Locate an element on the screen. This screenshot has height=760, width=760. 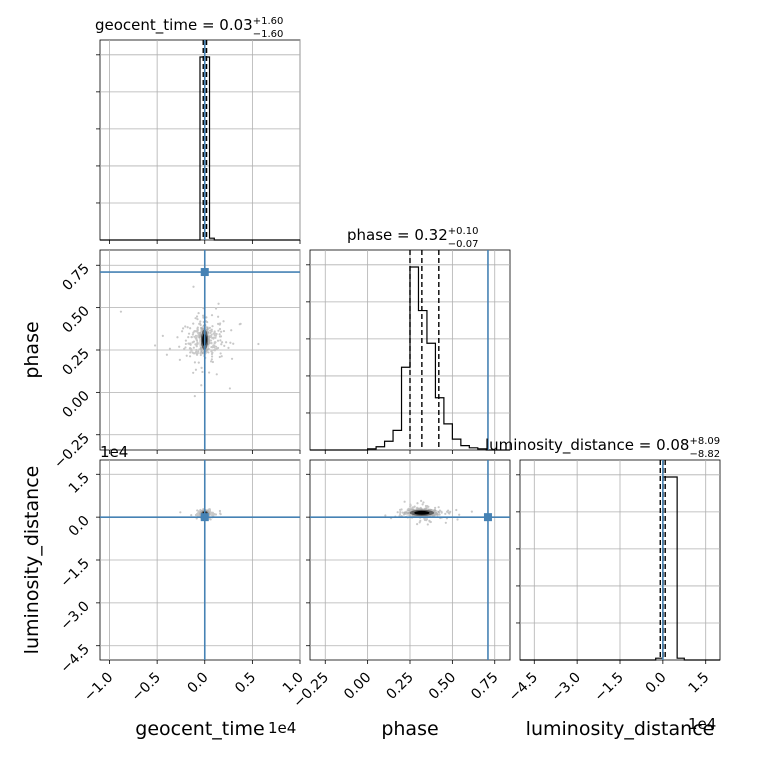
hist-panel-geocent_time: geocent_time = 0.03+1.60−1.60 is located at coordinates (198, 130).